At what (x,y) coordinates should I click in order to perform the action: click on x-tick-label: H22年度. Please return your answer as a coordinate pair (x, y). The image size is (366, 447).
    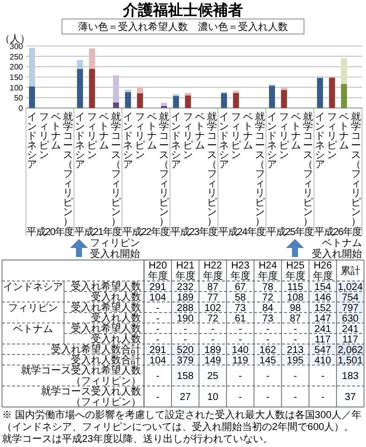
    Looking at the image, I should click on (212, 271).